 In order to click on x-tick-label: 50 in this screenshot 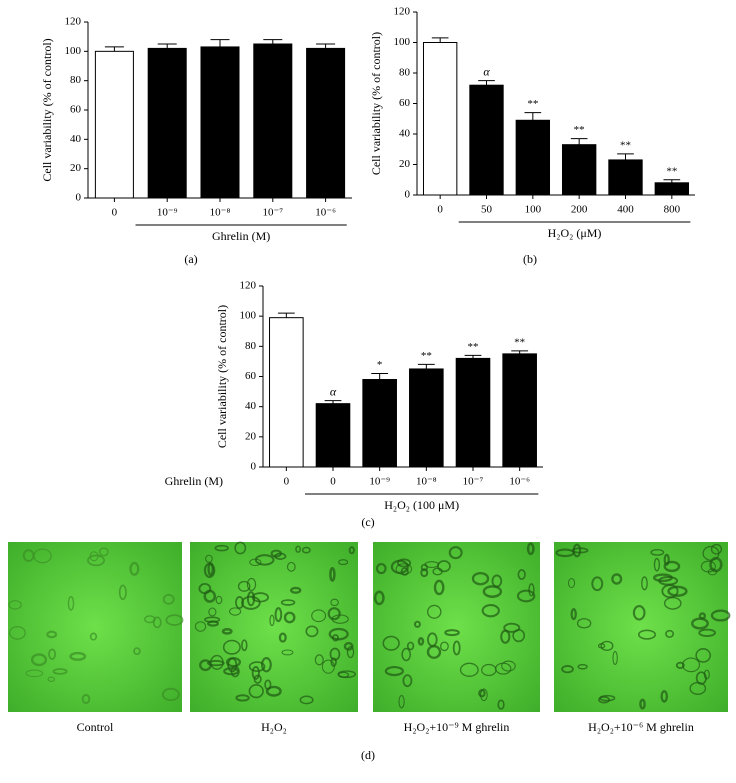, I will do `click(487, 210)`.